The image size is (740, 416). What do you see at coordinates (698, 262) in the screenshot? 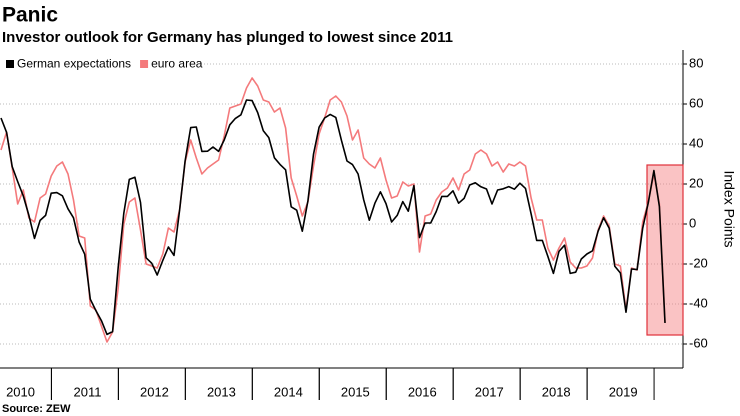
I see `y-tick-label: -20` at bounding box center [698, 262].